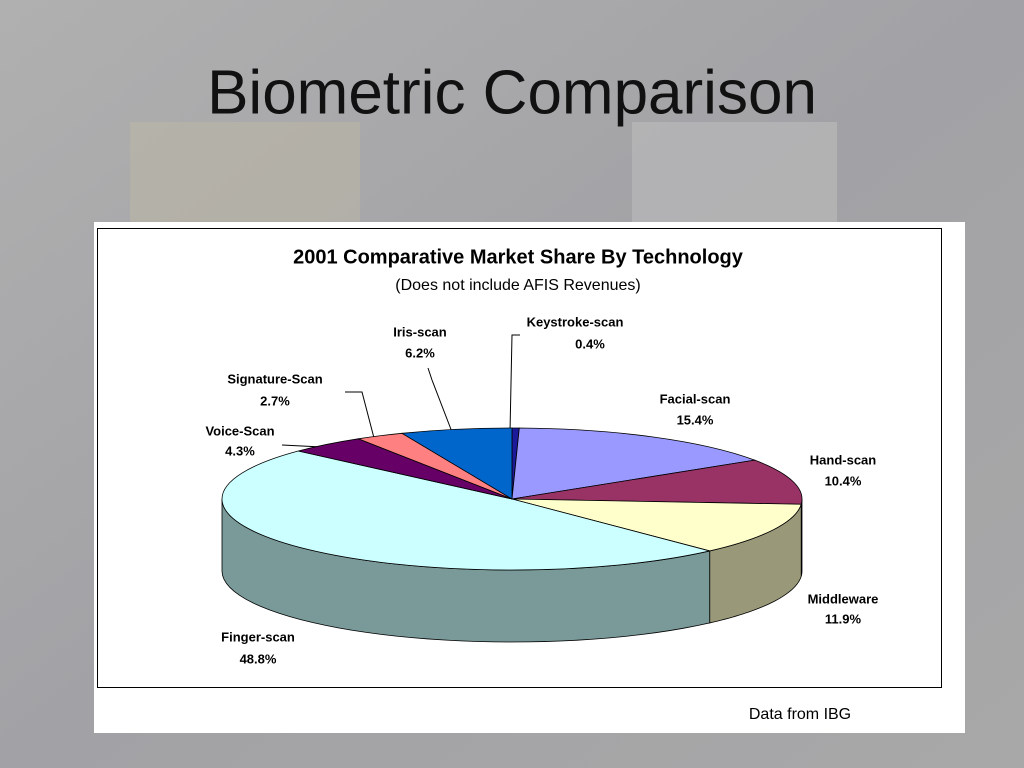 The width and height of the screenshot is (1024, 768). I want to click on source-note: Data from IBG, so click(800, 714).